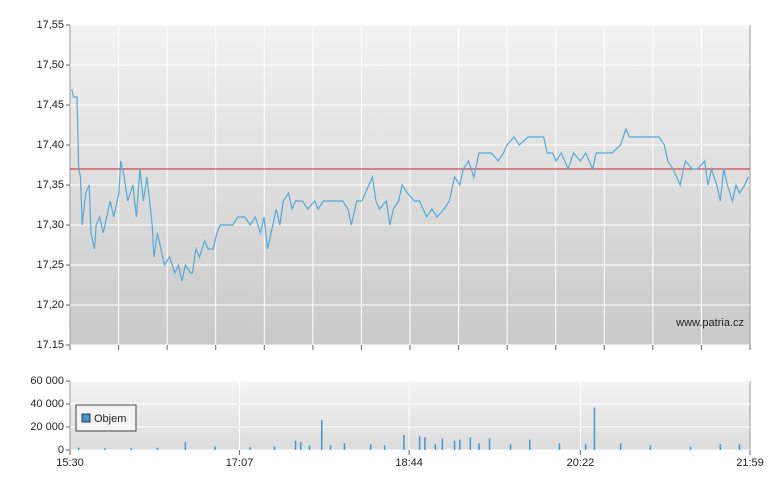  I want to click on plot-area, so click(410, 415).